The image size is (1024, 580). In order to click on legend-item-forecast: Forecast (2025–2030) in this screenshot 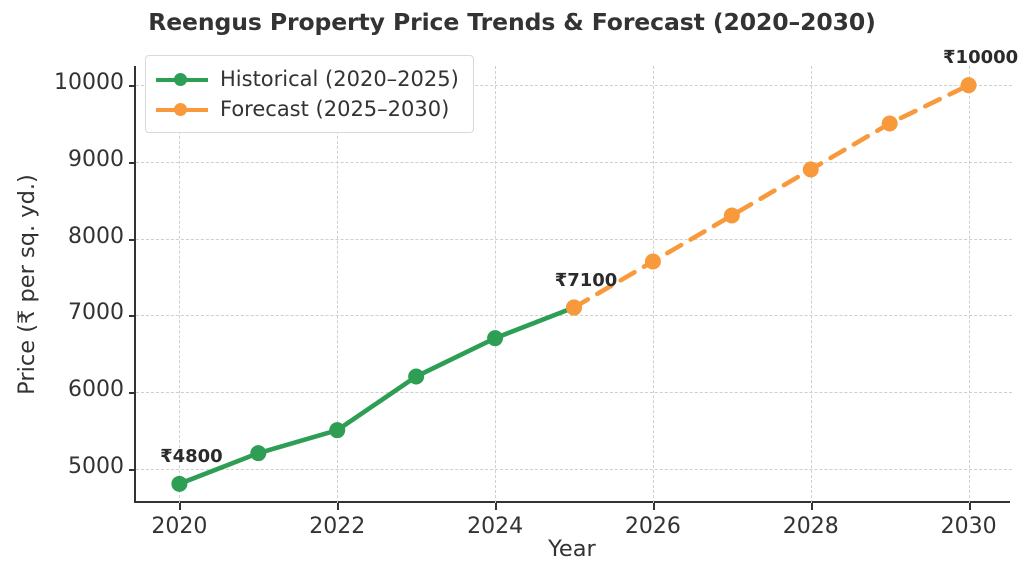, I will do `click(307, 109)`.